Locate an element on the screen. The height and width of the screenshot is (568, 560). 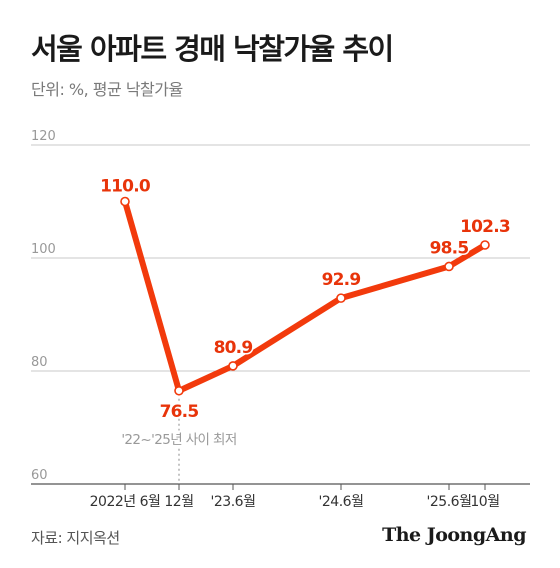
data-label: 102.3 is located at coordinates (485, 227).